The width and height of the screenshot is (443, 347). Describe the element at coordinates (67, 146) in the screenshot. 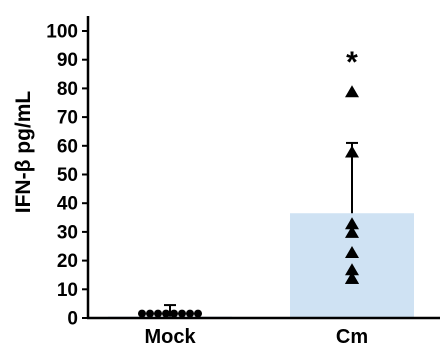

I see `y-tick-label: 60` at that location.